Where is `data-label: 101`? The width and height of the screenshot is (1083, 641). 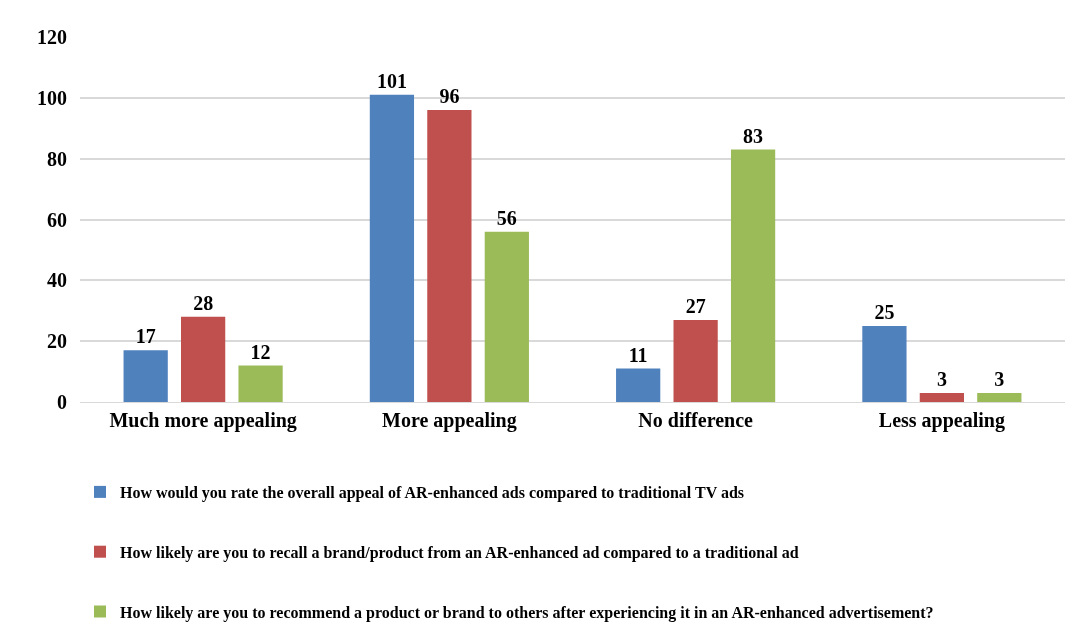 data-label: 101 is located at coordinates (391, 80).